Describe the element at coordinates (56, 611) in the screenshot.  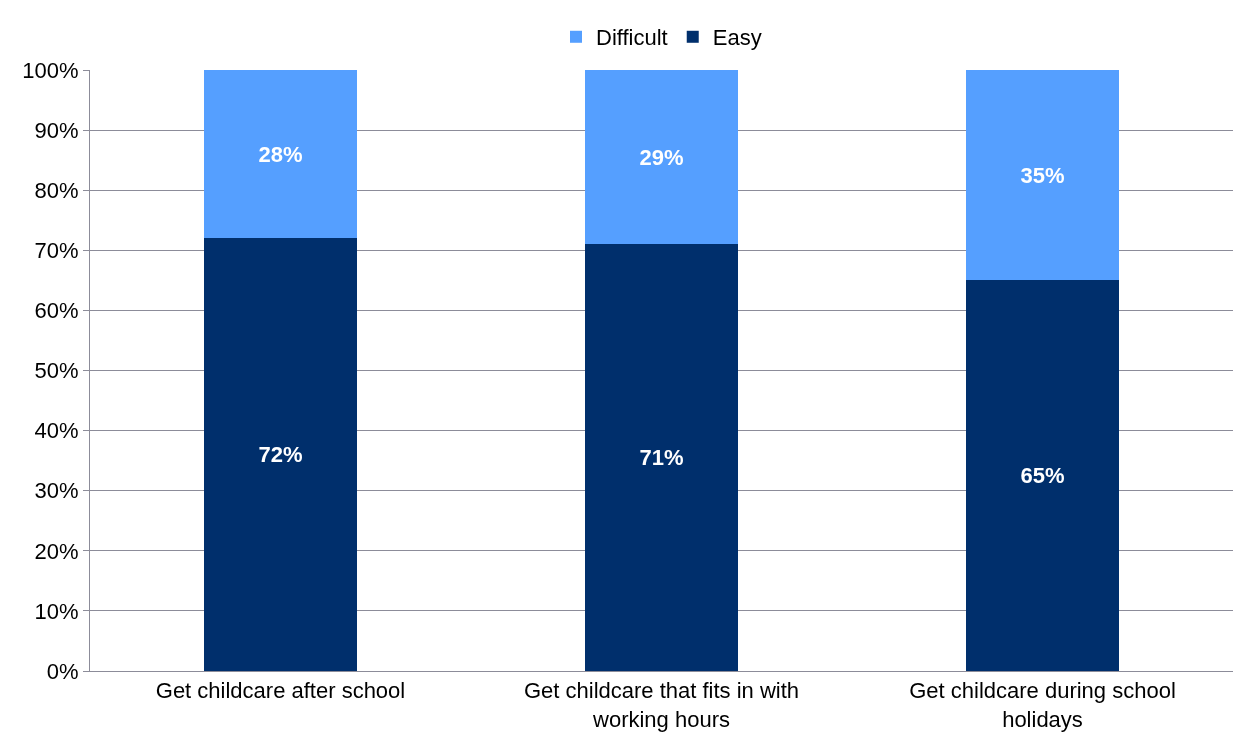
I see `y-tick-label: 10%` at that location.